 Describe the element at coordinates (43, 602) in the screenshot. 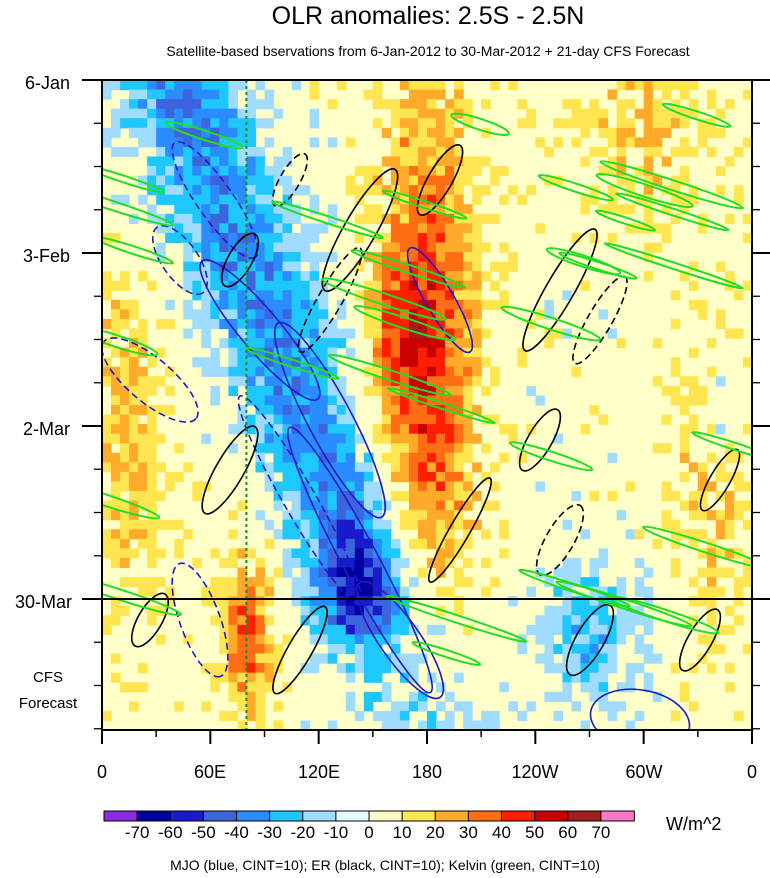

I see `y-tick-label: 30-Mar` at that location.